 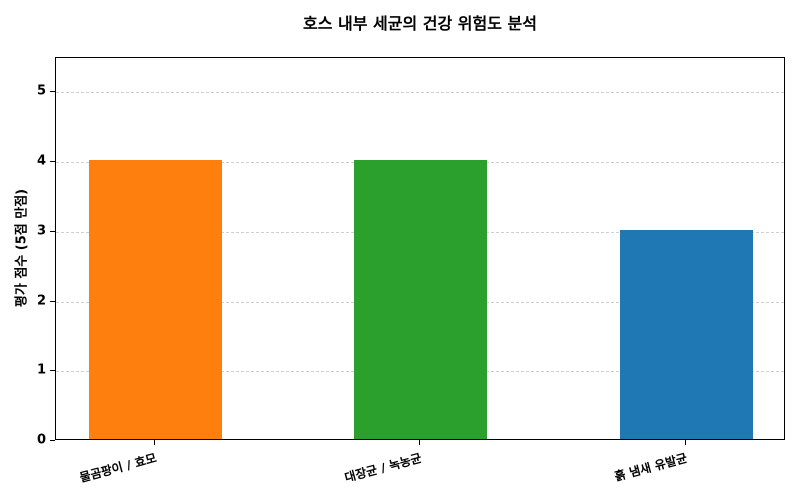 I want to click on bar-mold-yeast, so click(x=155, y=299).